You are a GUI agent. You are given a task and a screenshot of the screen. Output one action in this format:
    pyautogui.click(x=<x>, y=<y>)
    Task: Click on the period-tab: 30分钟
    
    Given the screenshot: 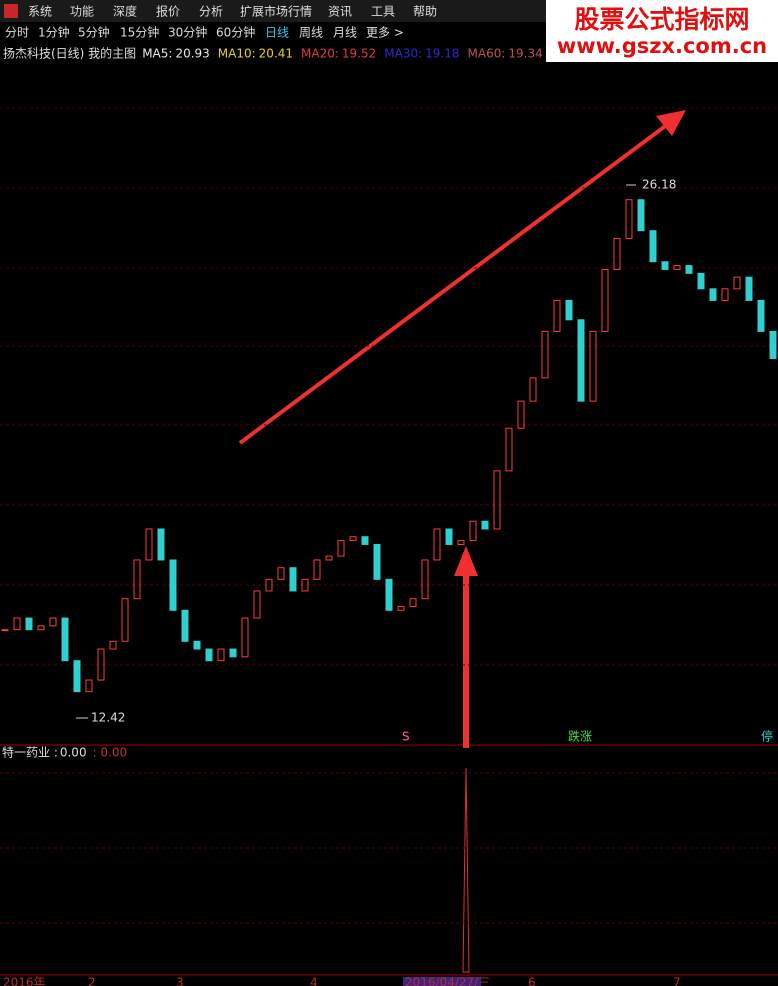 What is the action you would take?
    pyautogui.click(x=187, y=32)
    